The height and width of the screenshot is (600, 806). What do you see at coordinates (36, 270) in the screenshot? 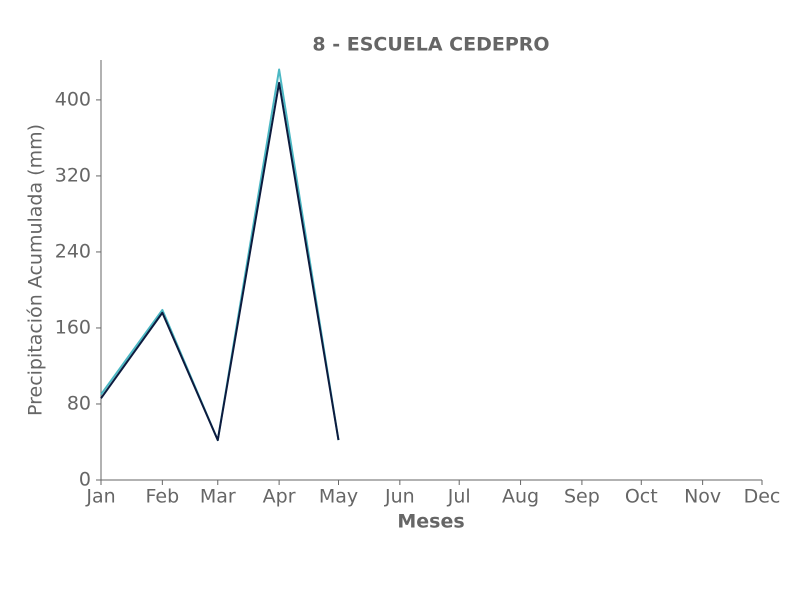
I see `y-axis-label: Precipitación Acumulada (mm)` at bounding box center [36, 270].